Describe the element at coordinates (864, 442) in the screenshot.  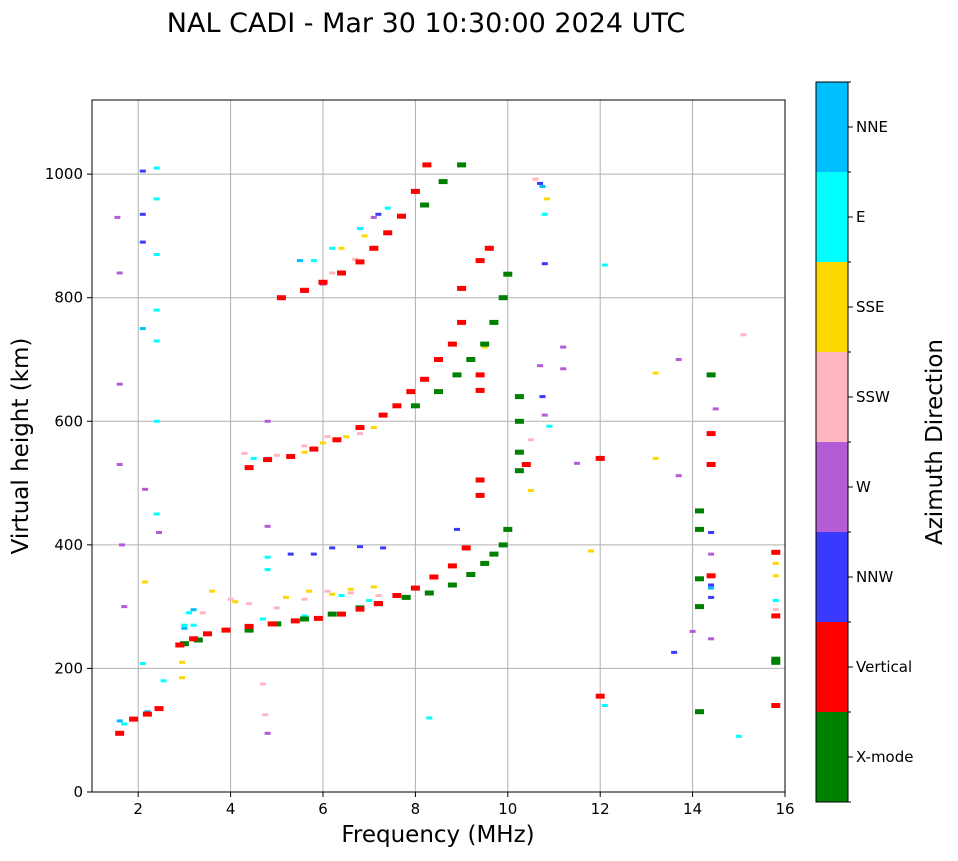
I see `colorbar: X-mode Vertical NNW W SSW SSE E NNE` at that location.